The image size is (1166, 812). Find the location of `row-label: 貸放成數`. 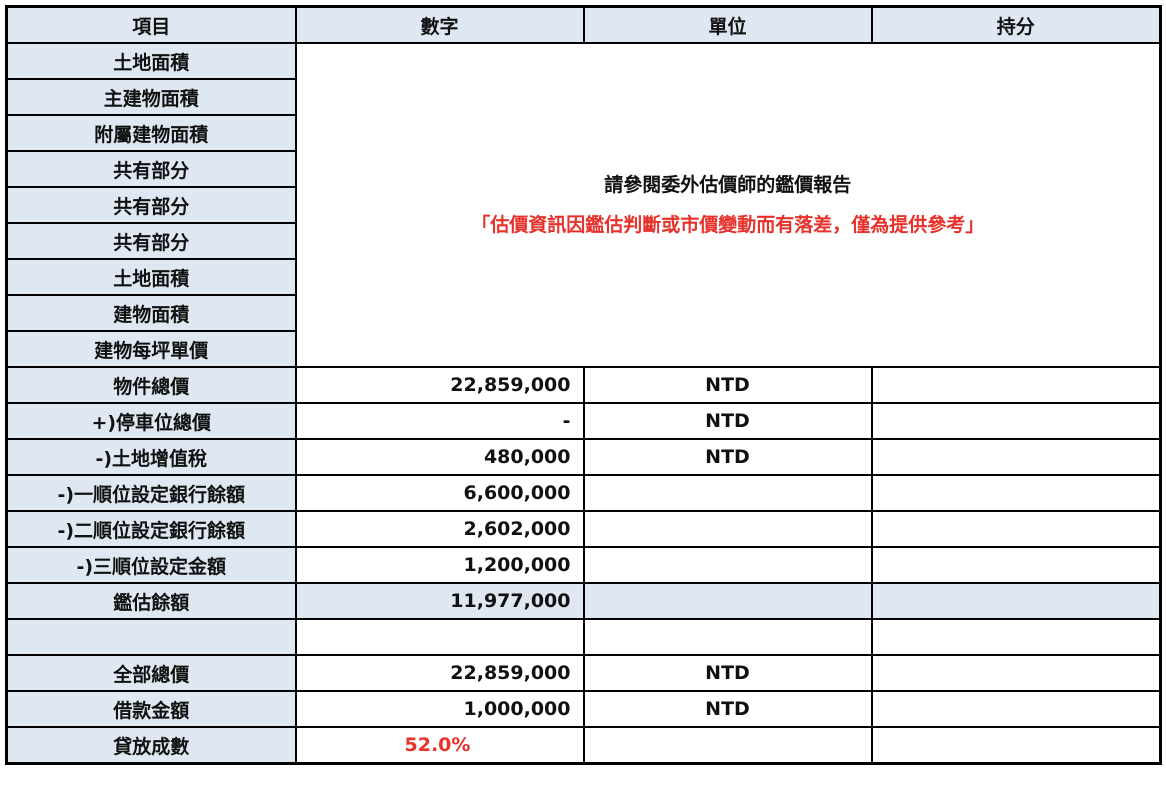

row-label: 貸放成數 is located at coordinates (151, 745).